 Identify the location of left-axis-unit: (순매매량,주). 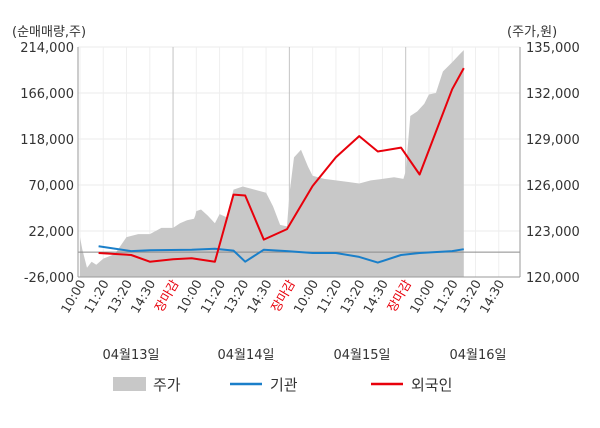
(49, 32).